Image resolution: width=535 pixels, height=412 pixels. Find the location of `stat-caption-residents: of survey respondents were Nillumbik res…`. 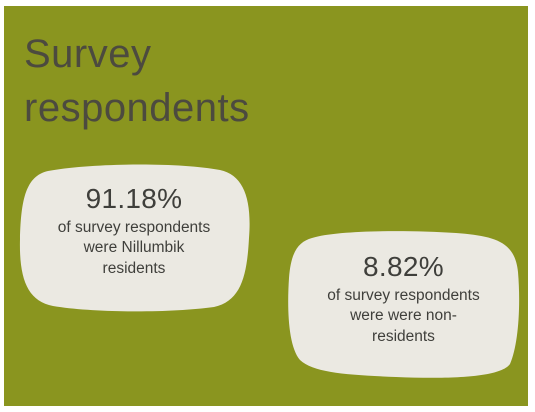

stat-caption-residents: of survey respondents were Nillumbik res… is located at coordinates (134, 249).